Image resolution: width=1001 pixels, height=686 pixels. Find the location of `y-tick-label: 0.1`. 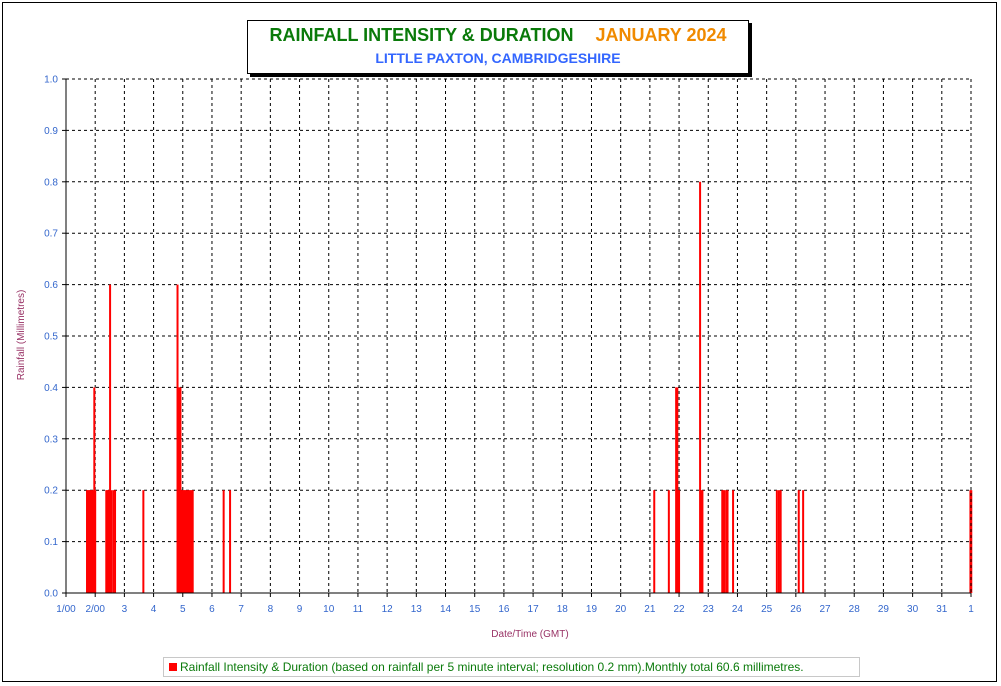

y-tick-label: 0.1 is located at coordinates (51, 542).